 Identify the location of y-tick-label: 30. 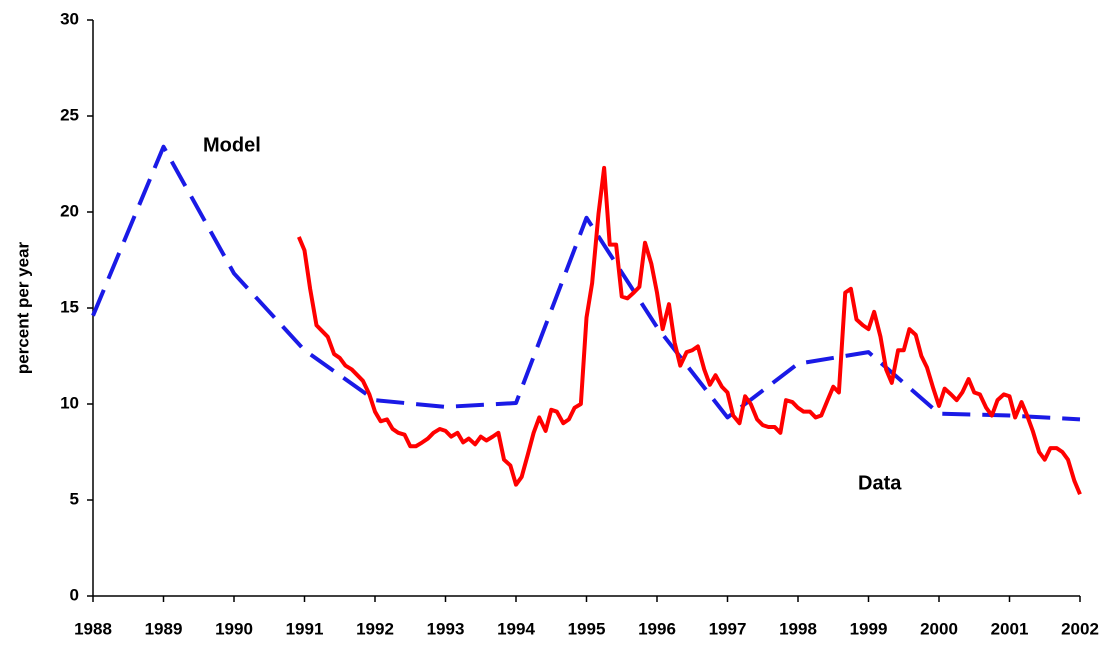
(69, 18).